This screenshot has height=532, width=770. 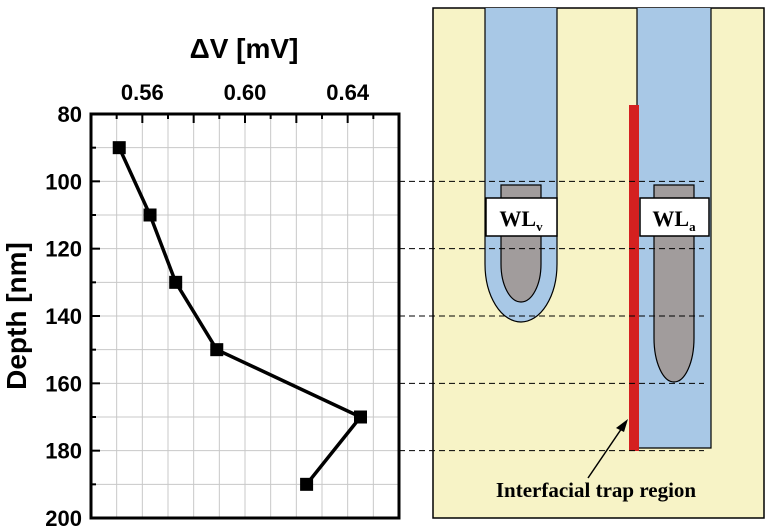 What do you see at coordinates (63, 383) in the screenshot?
I see `y-tick-label: 160` at bounding box center [63, 383].